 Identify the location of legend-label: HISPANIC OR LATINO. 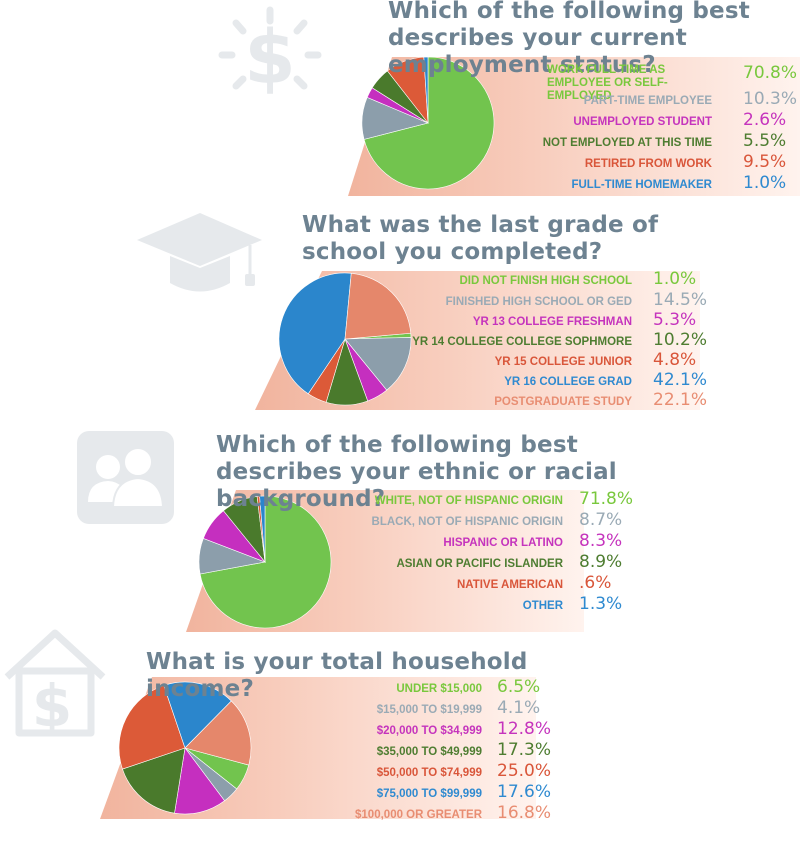
(503, 543).